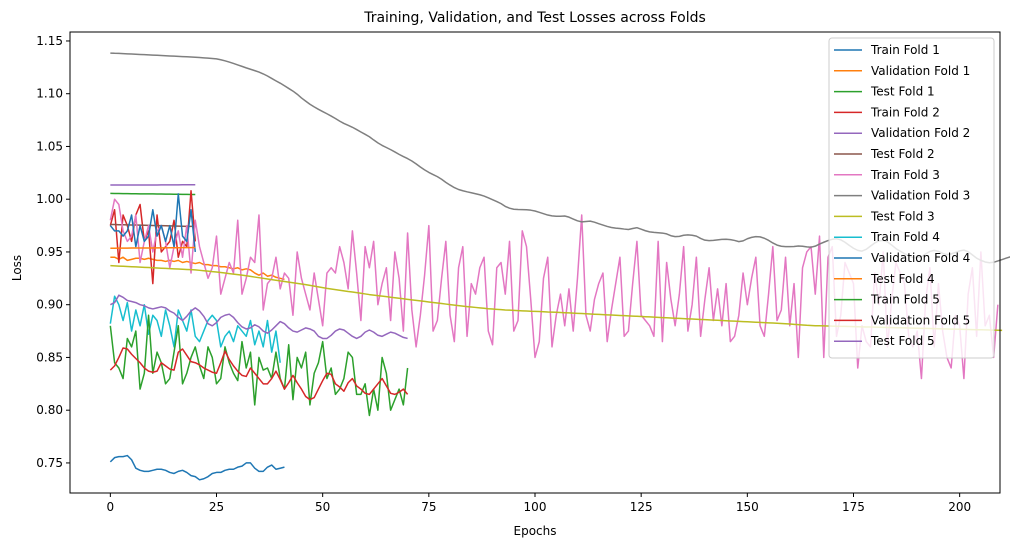  What do you see at coordinates (905, 112) in the screenshot?
I see `legend-label: Train Fold 2` at bounding box center [905, 112].